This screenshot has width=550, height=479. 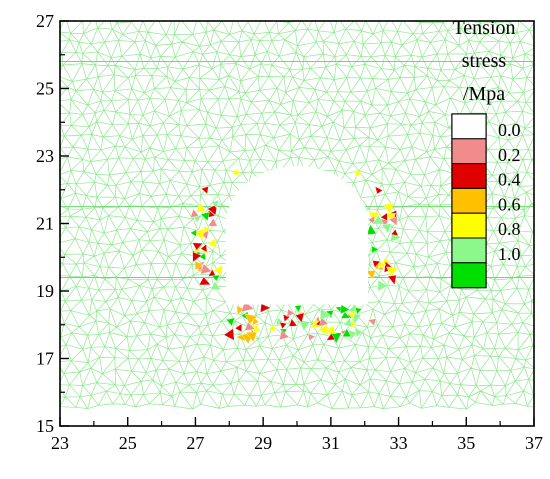 I want to click on y-tick-label: 25, so click(x=45, y=89).